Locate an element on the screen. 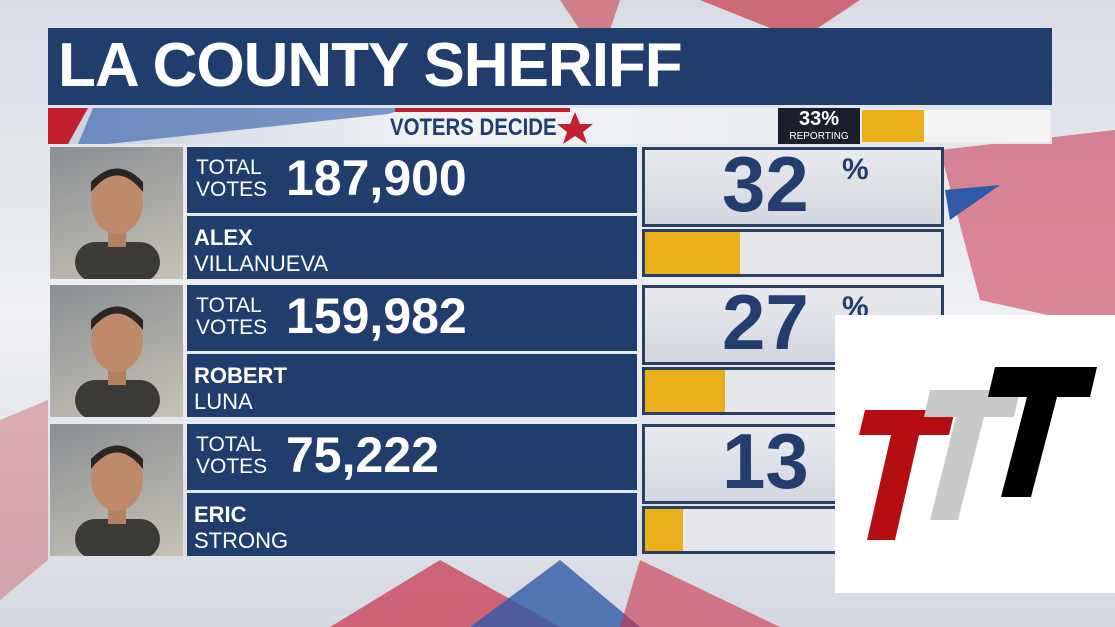 This screenshot has width=1115, height=627. last-name: STRONG is located at coordinates (241, 540).